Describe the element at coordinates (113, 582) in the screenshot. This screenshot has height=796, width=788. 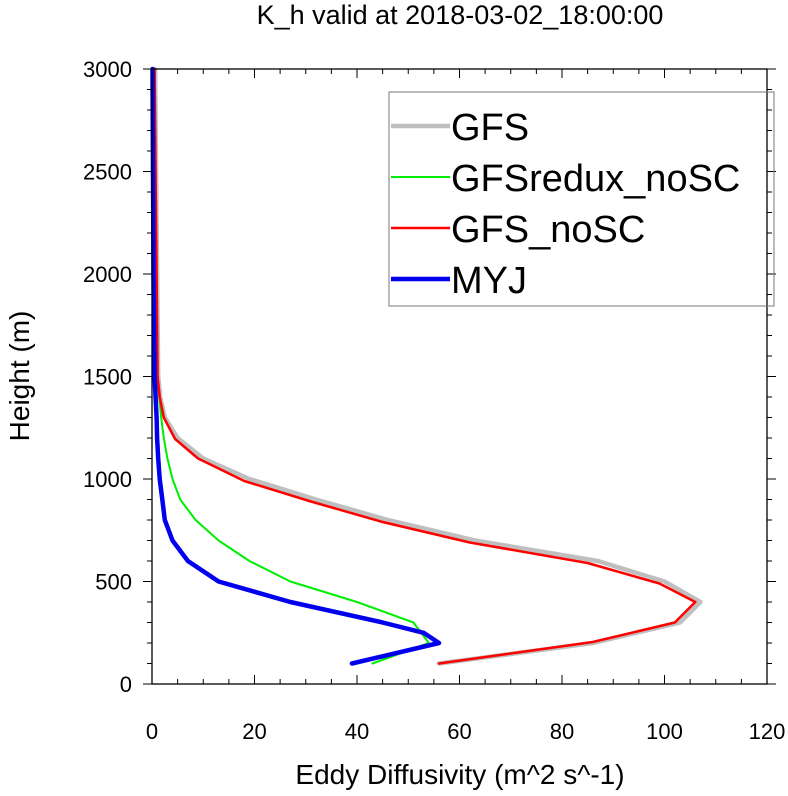
I see `y-tick-label: 500` at that location.